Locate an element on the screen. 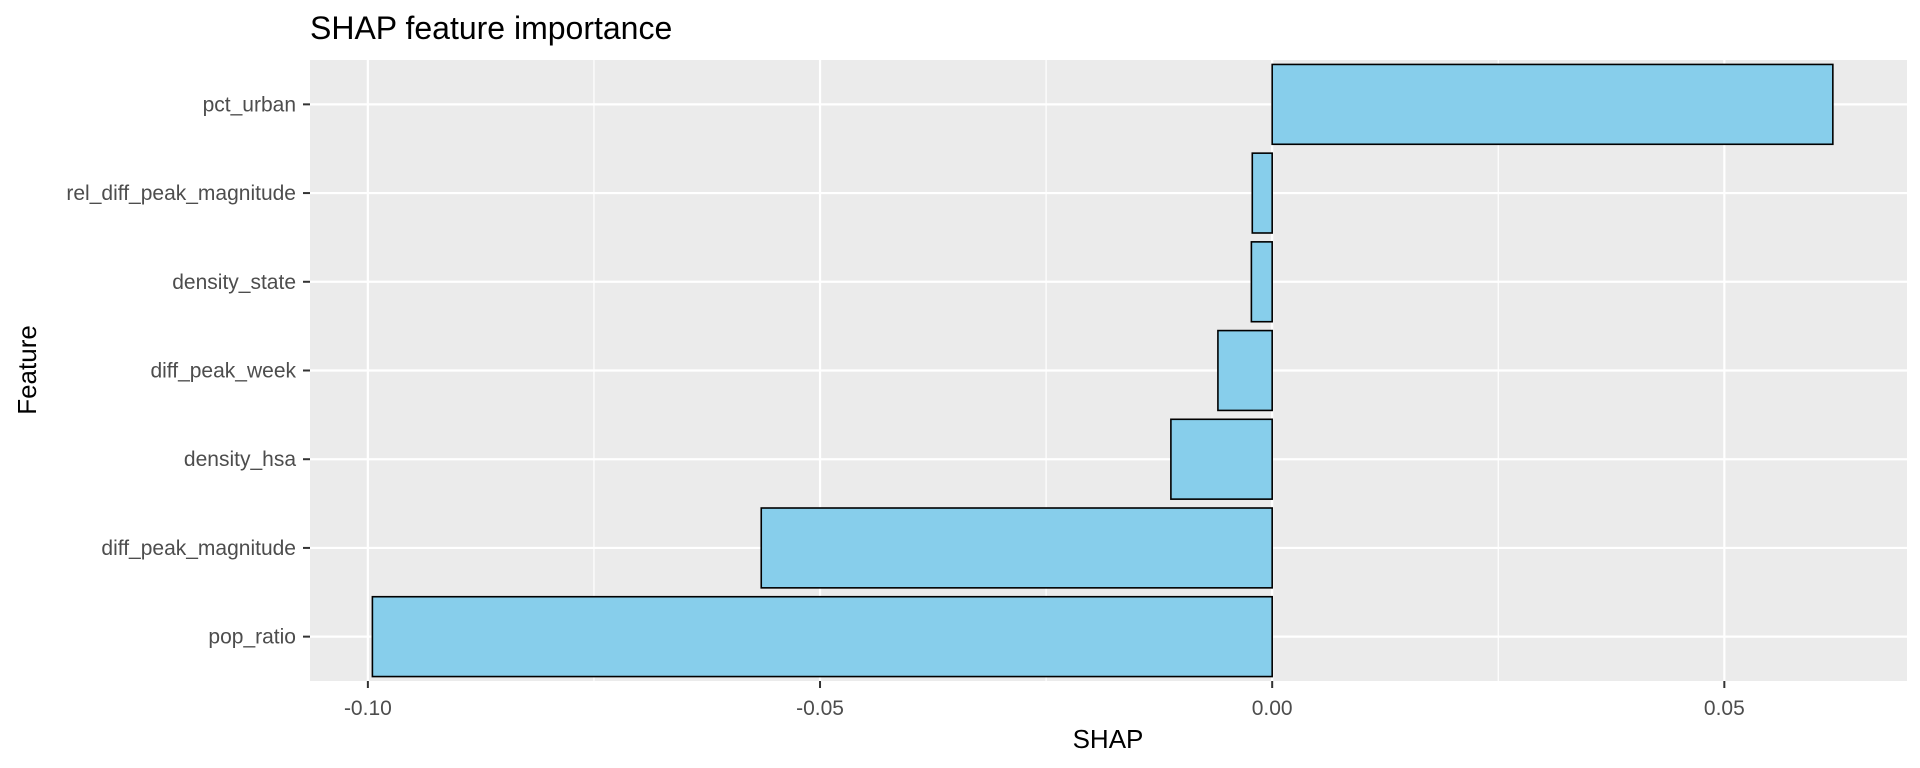  y-tick-label: rel_diff_peak_magnitude is located at coordinates (181, 193).